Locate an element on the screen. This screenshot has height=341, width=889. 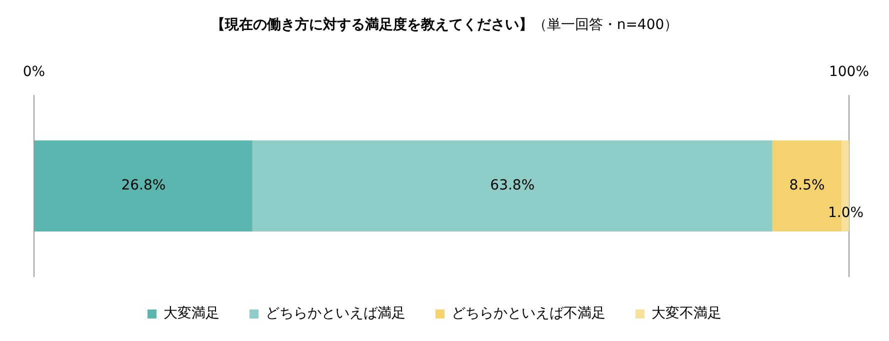
data-label: 1.0% is located at coordinates (846, 212).